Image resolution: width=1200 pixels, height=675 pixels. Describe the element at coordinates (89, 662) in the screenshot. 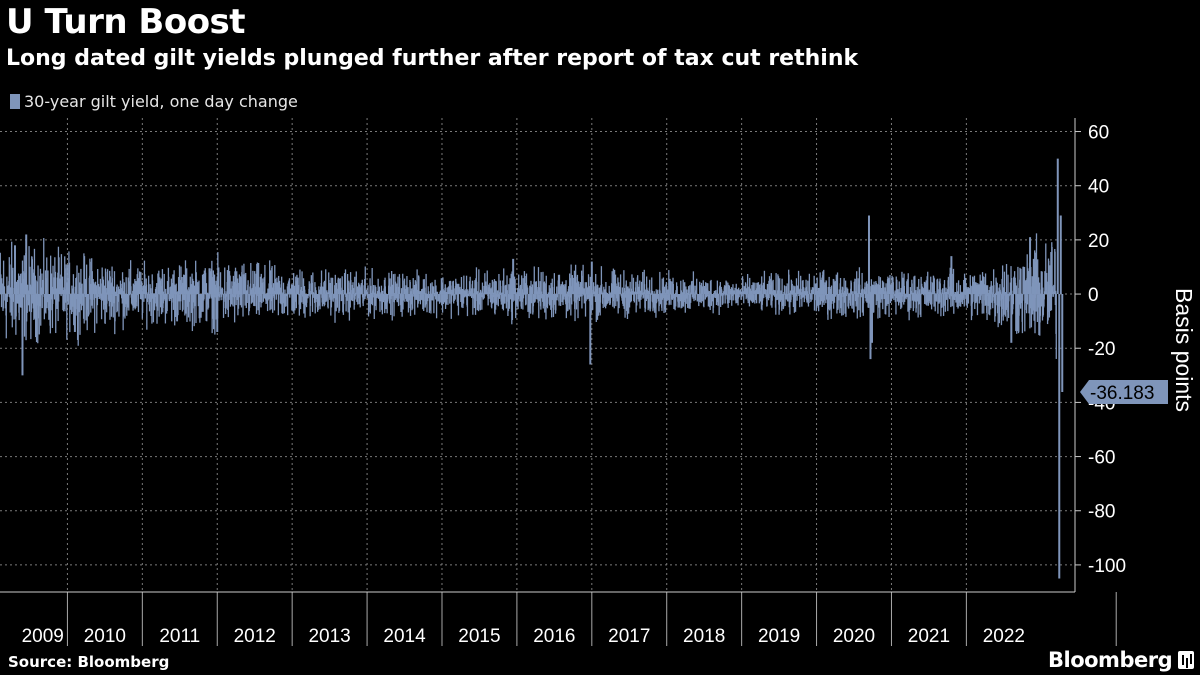

I see `source-note: Source: Bloomberg` at that location.